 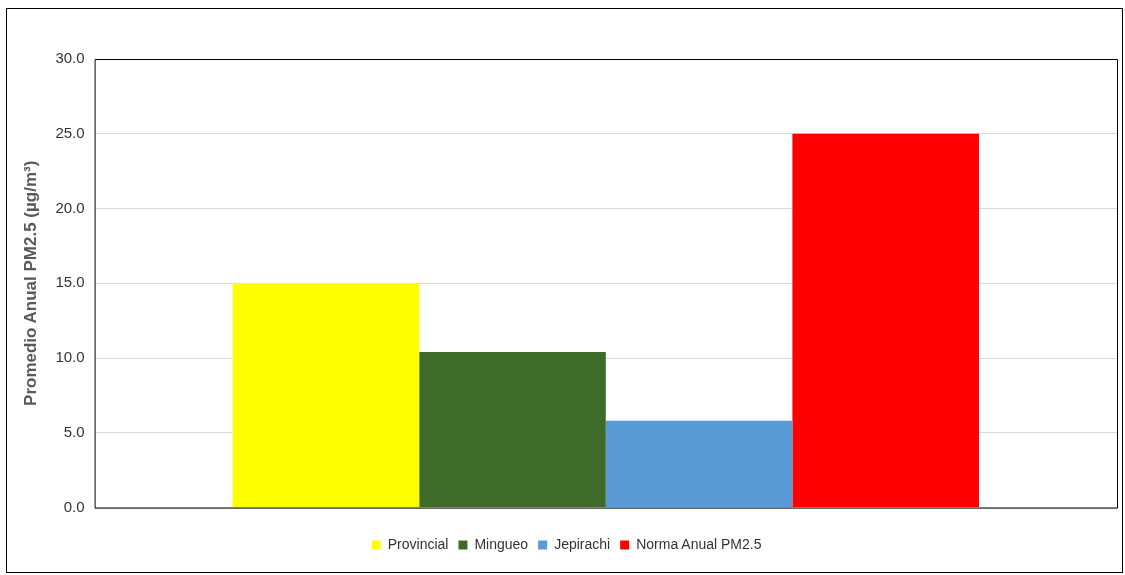 I want to click on legend-label: Norma Anual PM2.5, so click(x=699, y=543).